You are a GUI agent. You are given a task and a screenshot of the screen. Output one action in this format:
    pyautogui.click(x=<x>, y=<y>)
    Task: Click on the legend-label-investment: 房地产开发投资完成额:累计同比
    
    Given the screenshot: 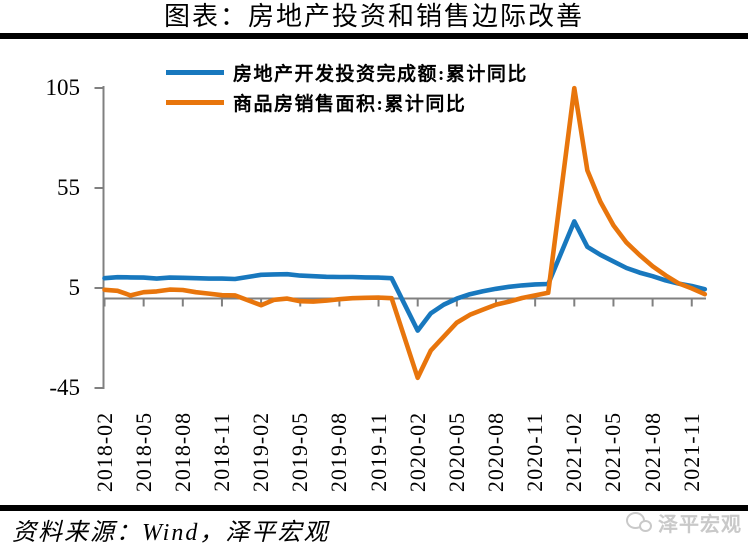 What is the action you would take?
    pyautogui.click(x=380, y=74)
    